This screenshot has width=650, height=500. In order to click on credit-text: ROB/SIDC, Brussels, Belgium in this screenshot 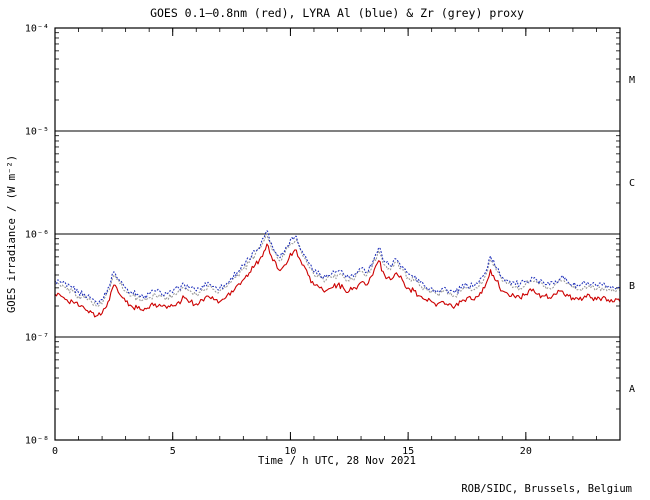, I will do `click(546, 489)`.